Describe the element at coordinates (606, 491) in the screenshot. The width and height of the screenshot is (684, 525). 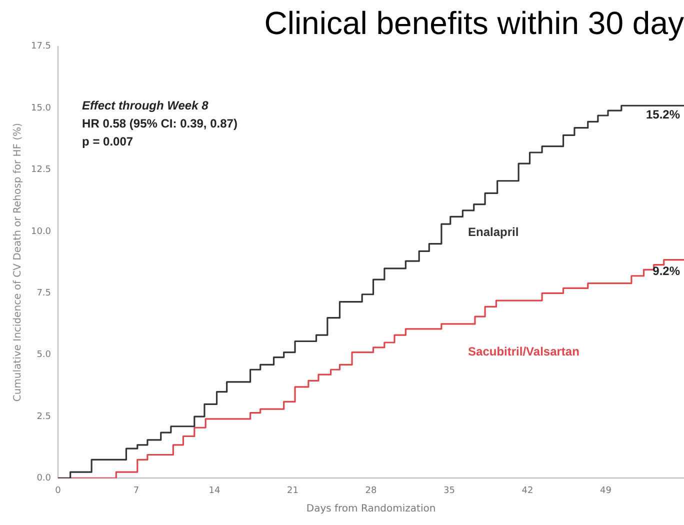
I see `x-tick-label: 49` at that location.